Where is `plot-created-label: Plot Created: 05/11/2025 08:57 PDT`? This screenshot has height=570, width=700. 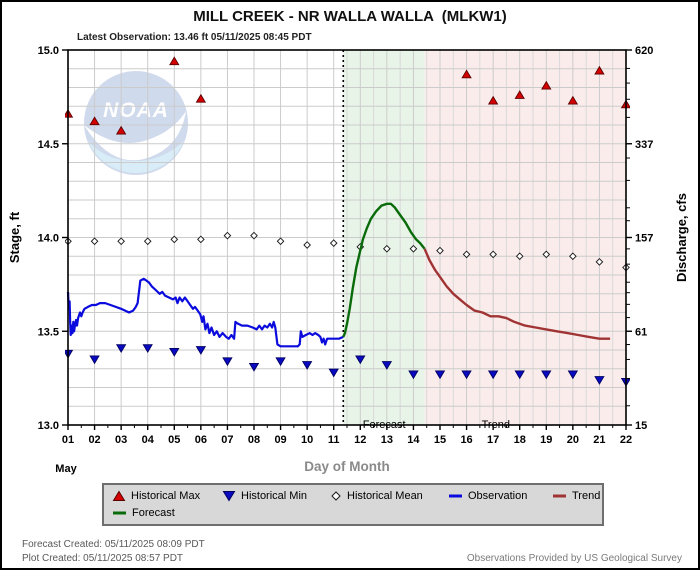 plot-created-label: Plot Created: 05/11/2025 08:57 PDT is located at coordinates (103, 558).